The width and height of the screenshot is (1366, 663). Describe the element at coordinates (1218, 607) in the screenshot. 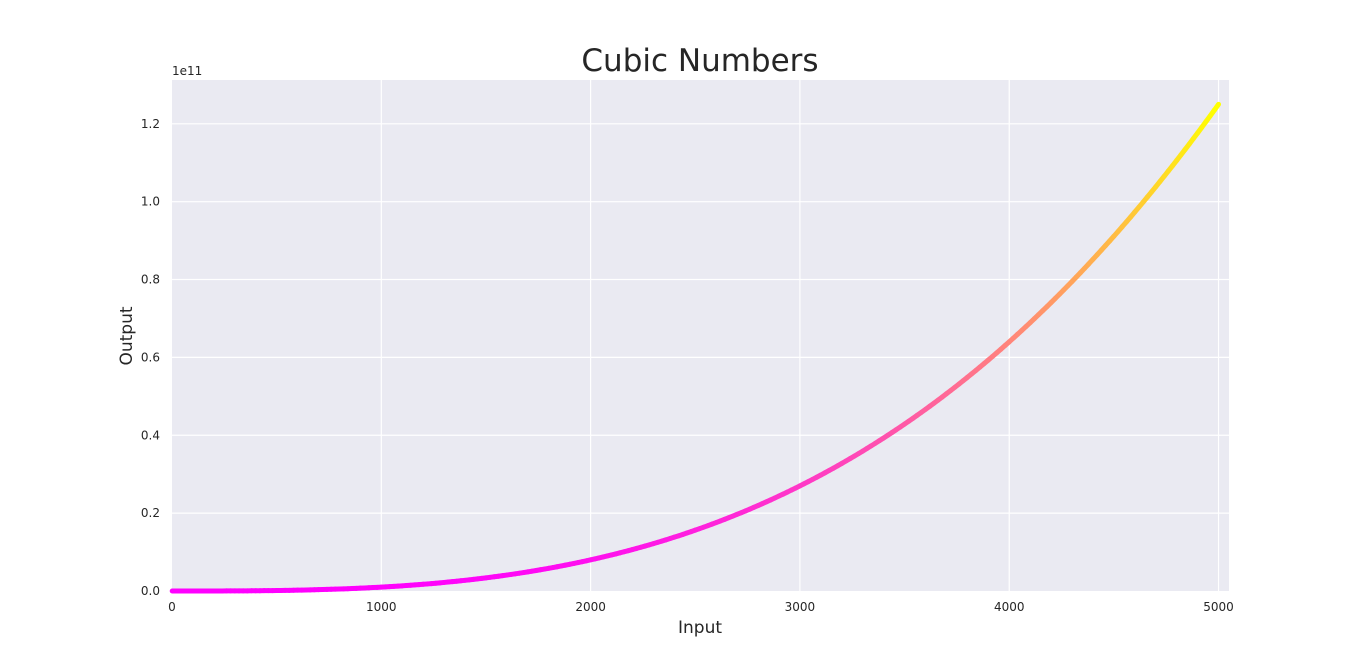

I see `x-tick-label: 5000` at that location.